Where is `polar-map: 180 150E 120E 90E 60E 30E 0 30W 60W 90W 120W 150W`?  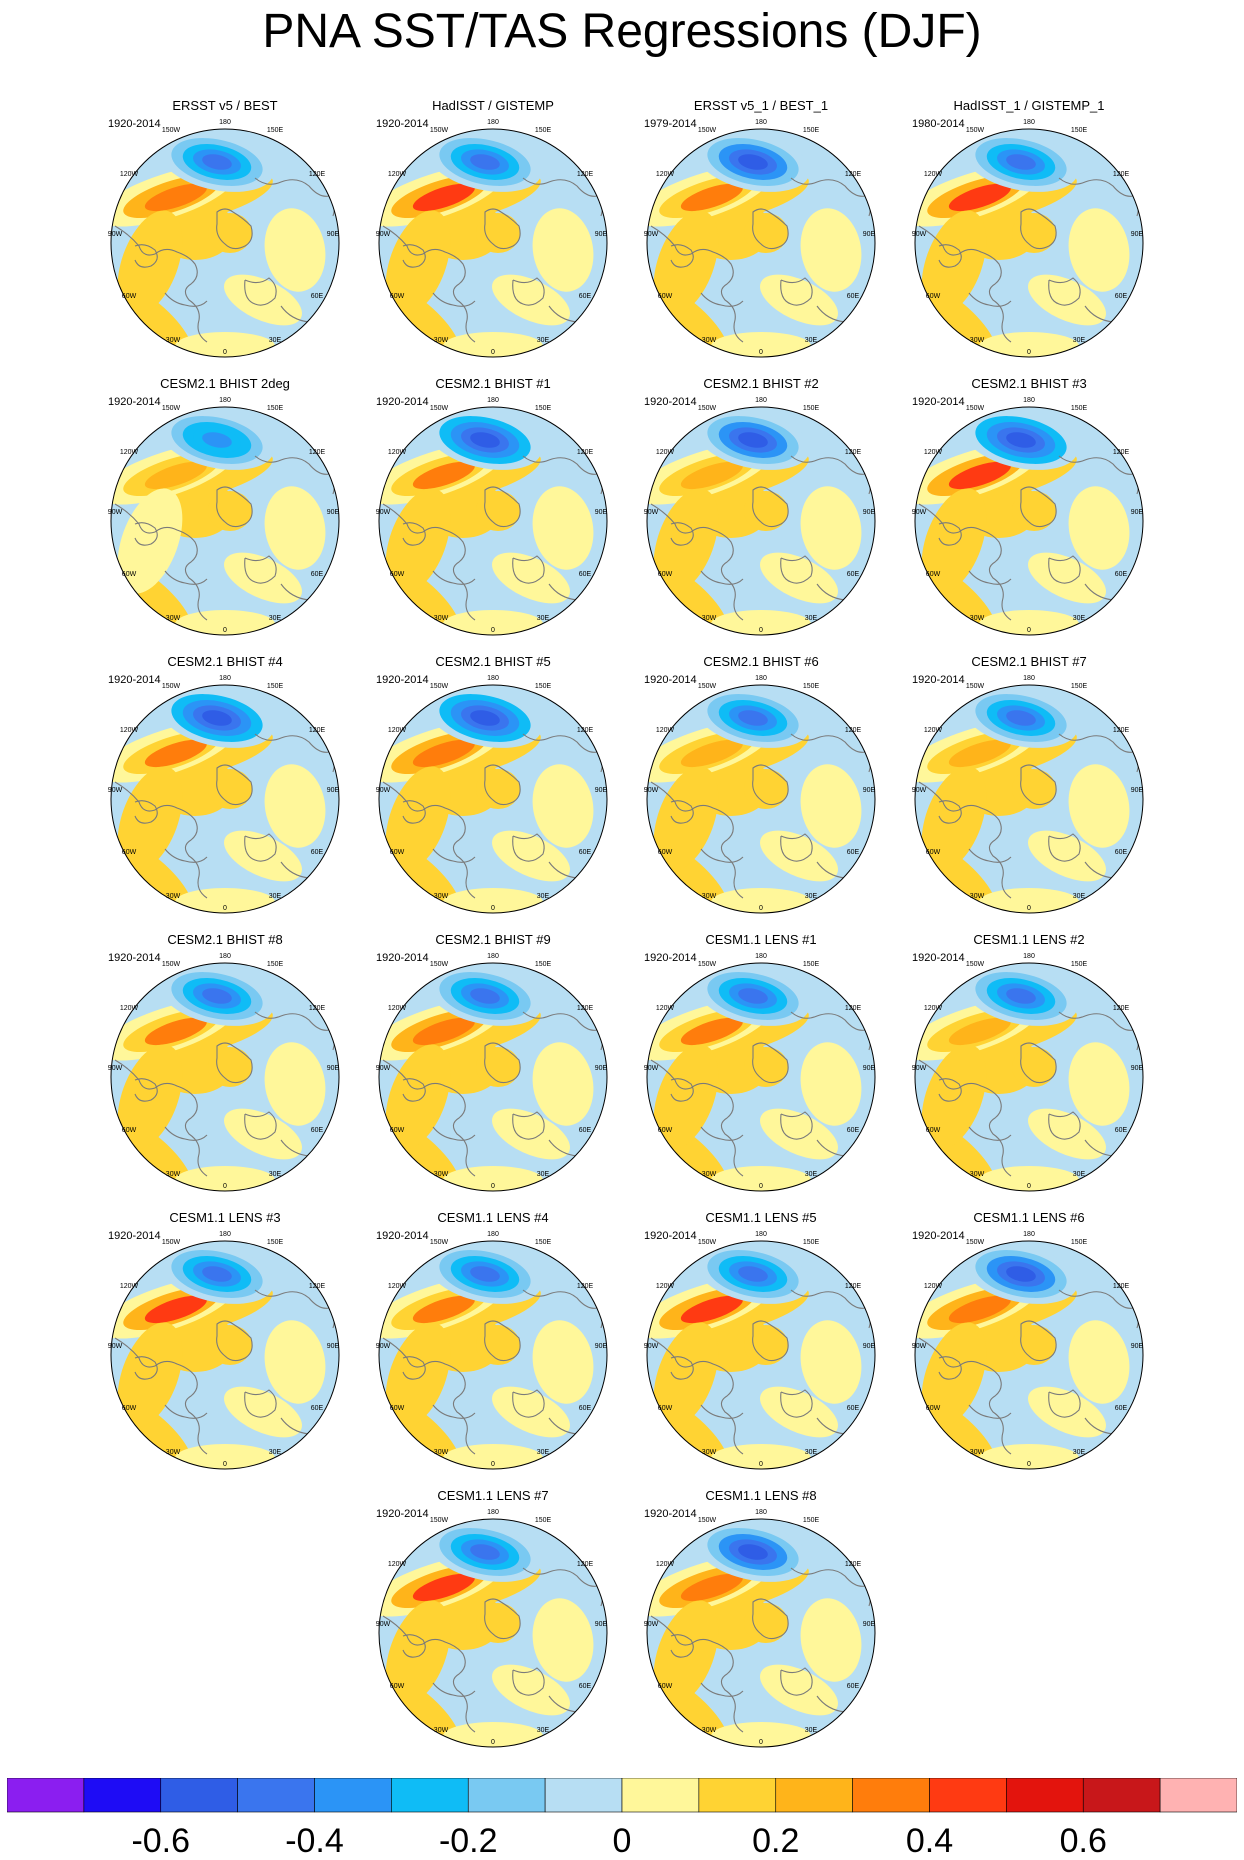 polar-map: 180 150E 120E 90E 60E 30E 0 30W 60W 90W 120W 150W is located at coordinates (492, 1072).